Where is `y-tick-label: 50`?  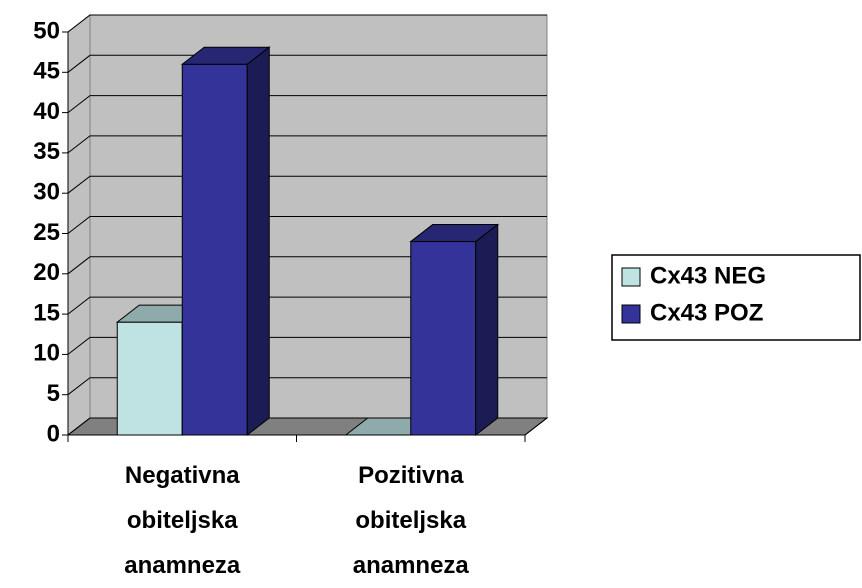
y-tick-label: 50 is located at coordinates (46, 30).